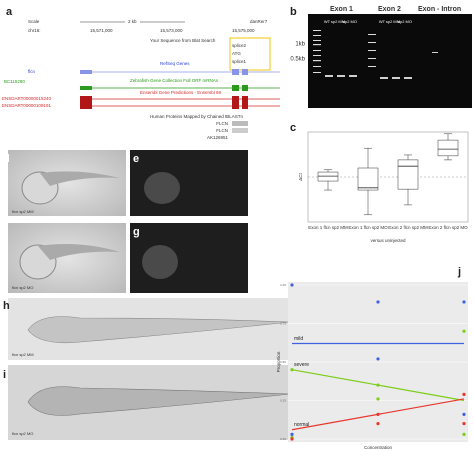 The width and height of the screenshot is (474, 466). I want to click on size-label: 1kb, so click(300, 45).